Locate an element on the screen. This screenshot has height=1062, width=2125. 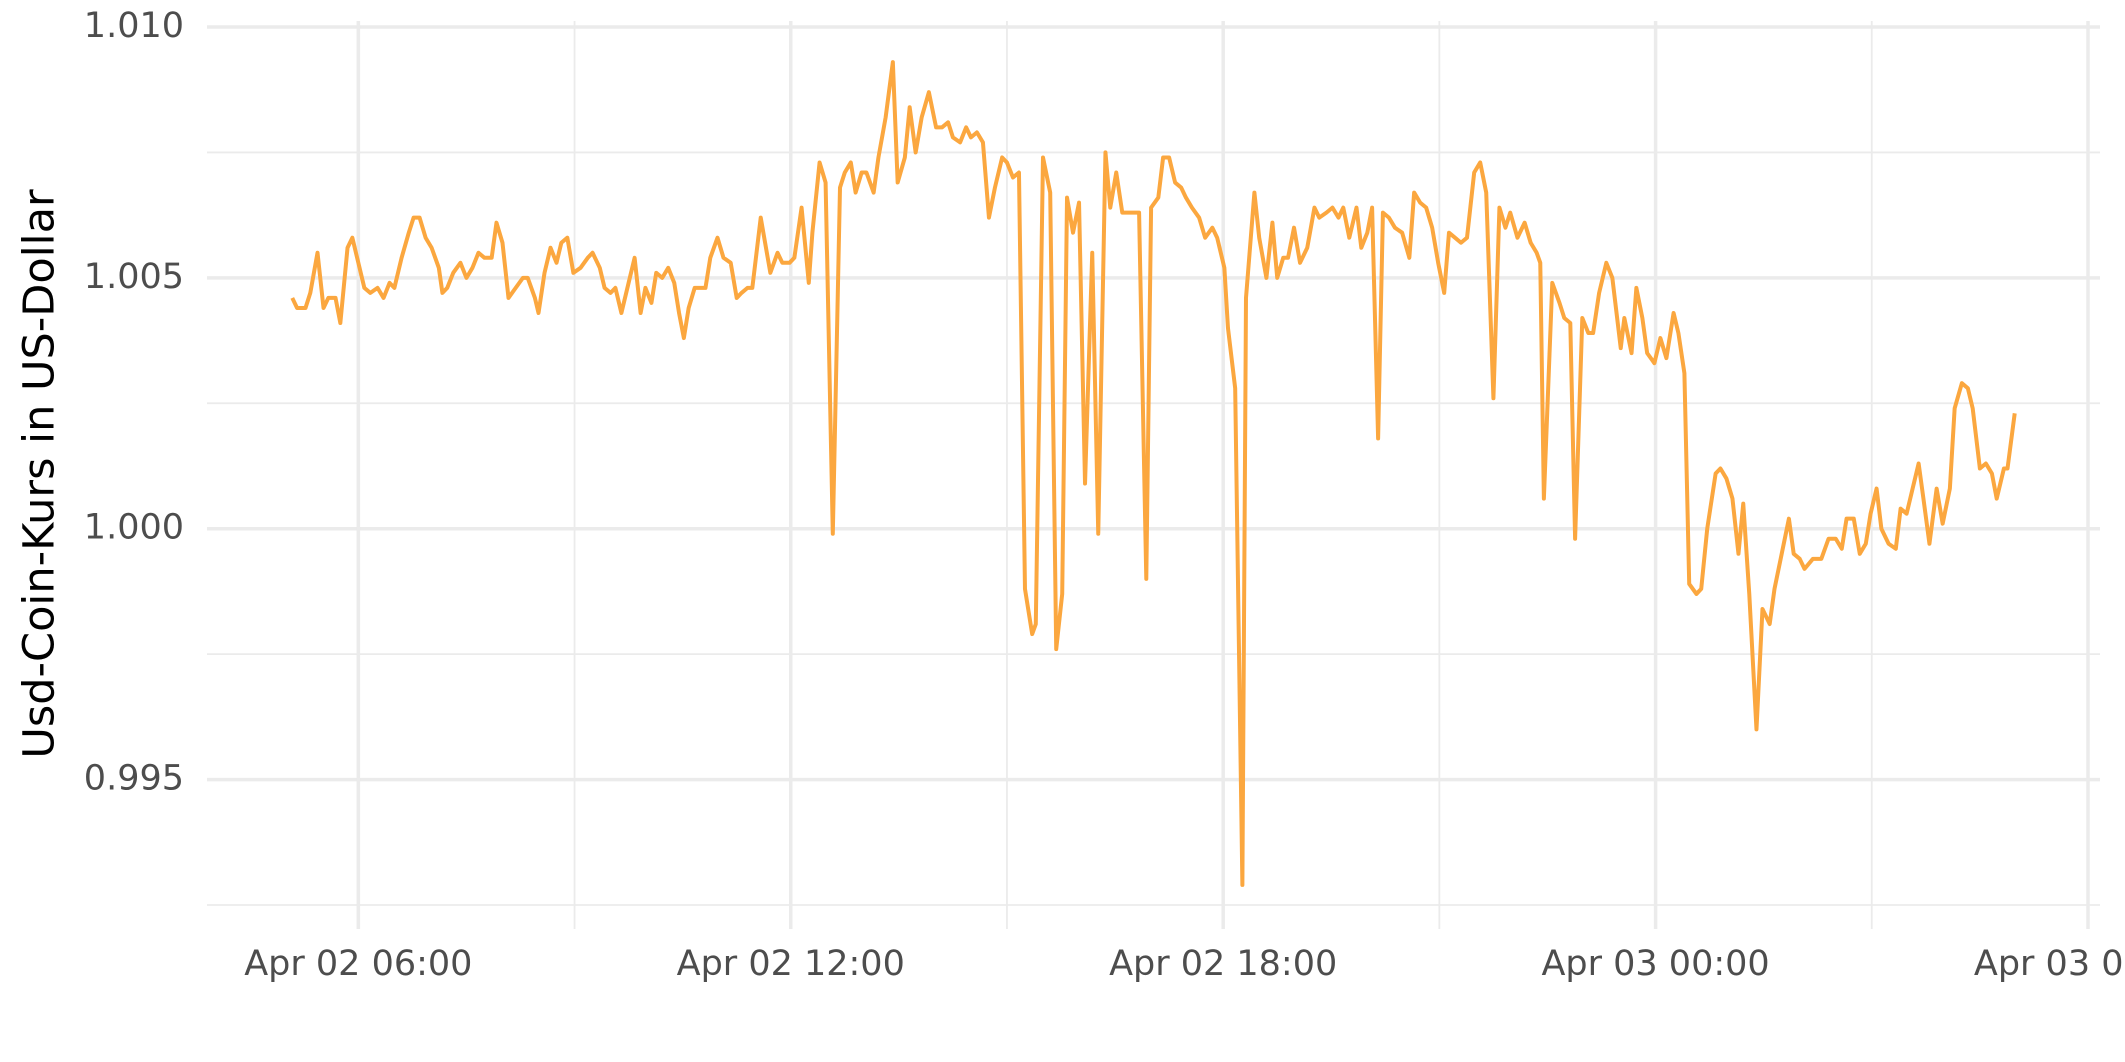
y-axis-title: Usd-Coin-Kurs in US-Dollar is located at coordinates (40, 474).